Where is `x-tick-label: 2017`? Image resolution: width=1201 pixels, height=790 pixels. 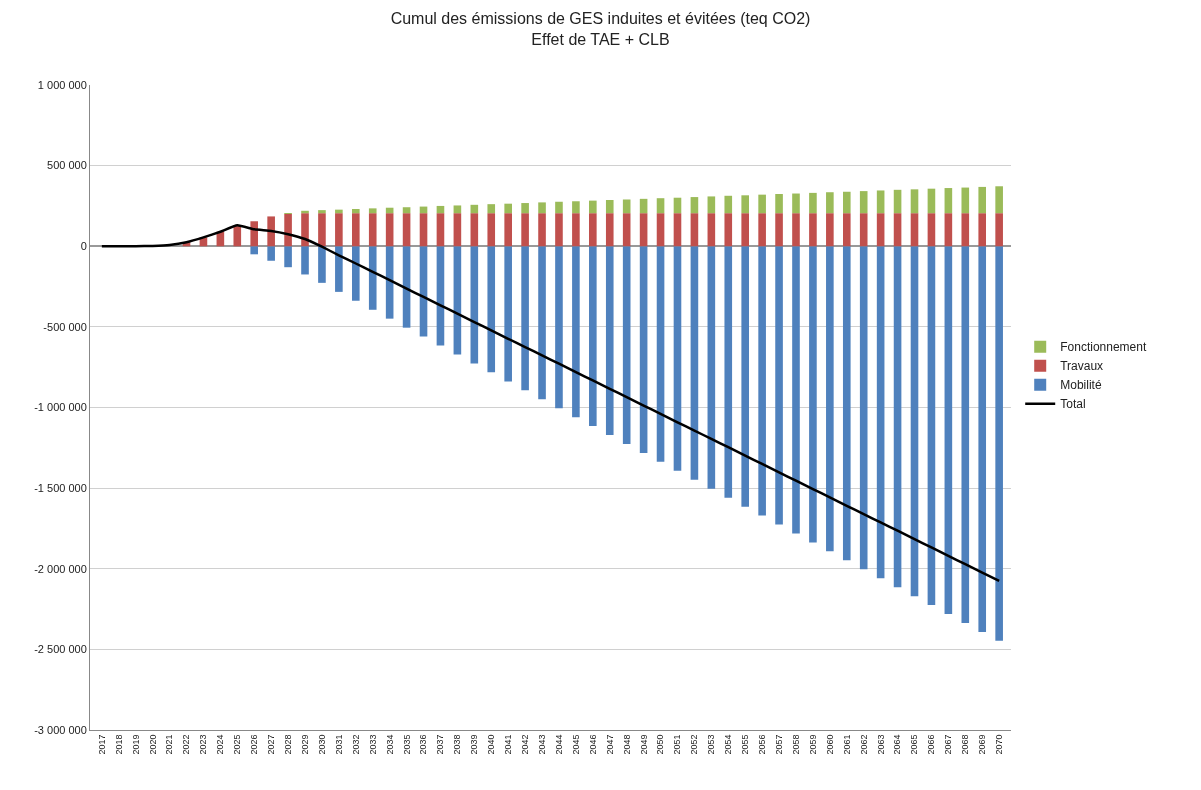
x-tick-label: 2017 is located at coordinates (101, 744).